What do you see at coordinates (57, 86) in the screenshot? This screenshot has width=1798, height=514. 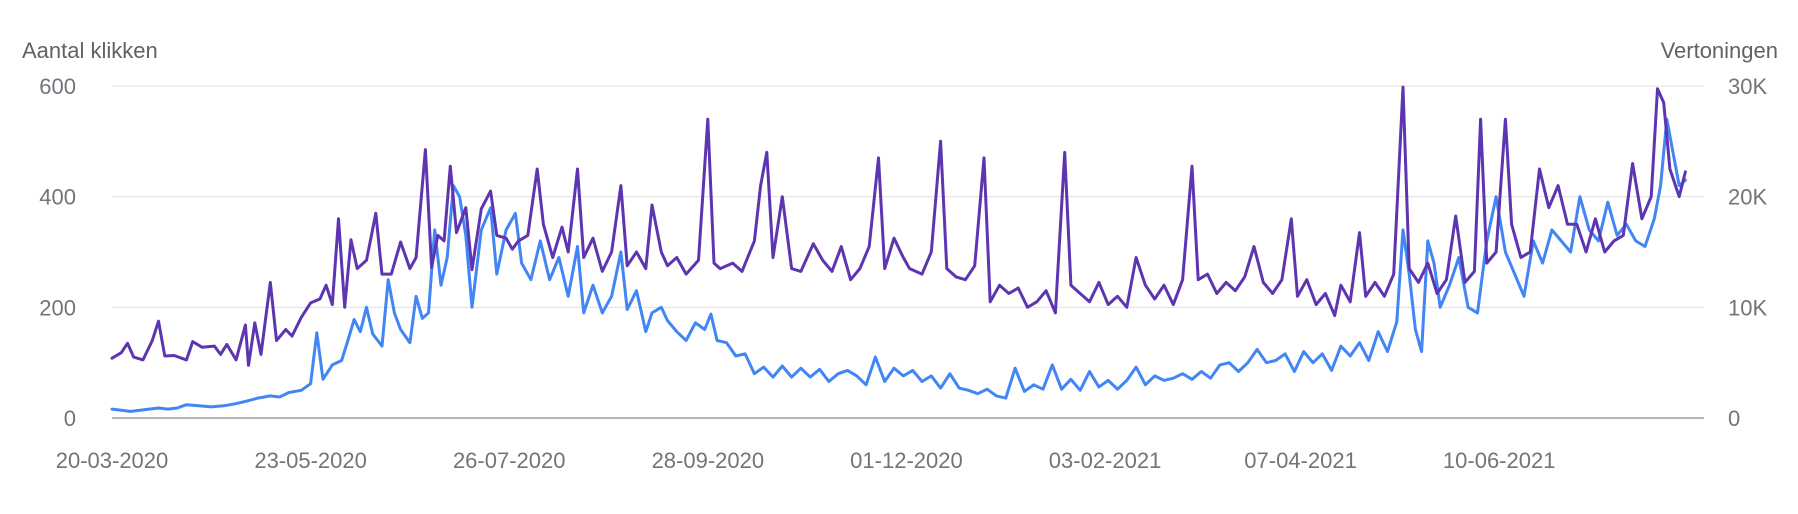 I see `left-tick-label: 600` at bounding box center [57, 86].